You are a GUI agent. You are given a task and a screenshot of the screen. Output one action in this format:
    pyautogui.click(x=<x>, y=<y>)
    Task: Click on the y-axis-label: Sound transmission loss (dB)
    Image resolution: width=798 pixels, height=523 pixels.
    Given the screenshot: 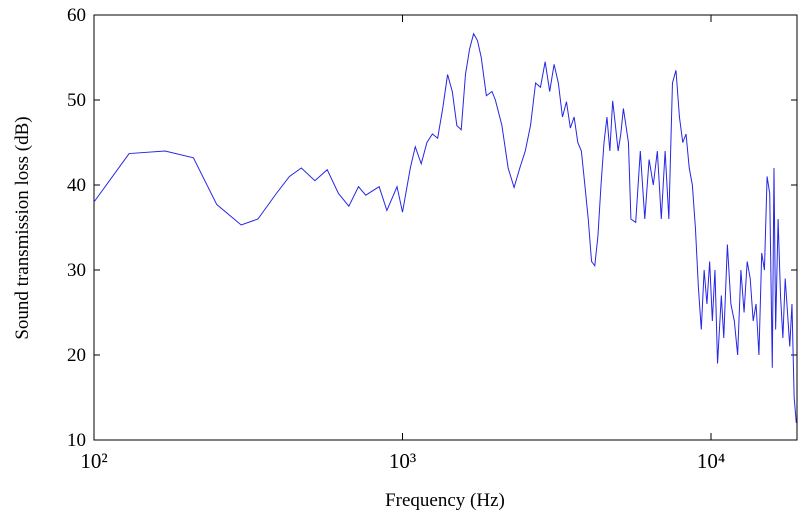 What is the action you would take?
    pyautogui.click(x=22, y=227)
    